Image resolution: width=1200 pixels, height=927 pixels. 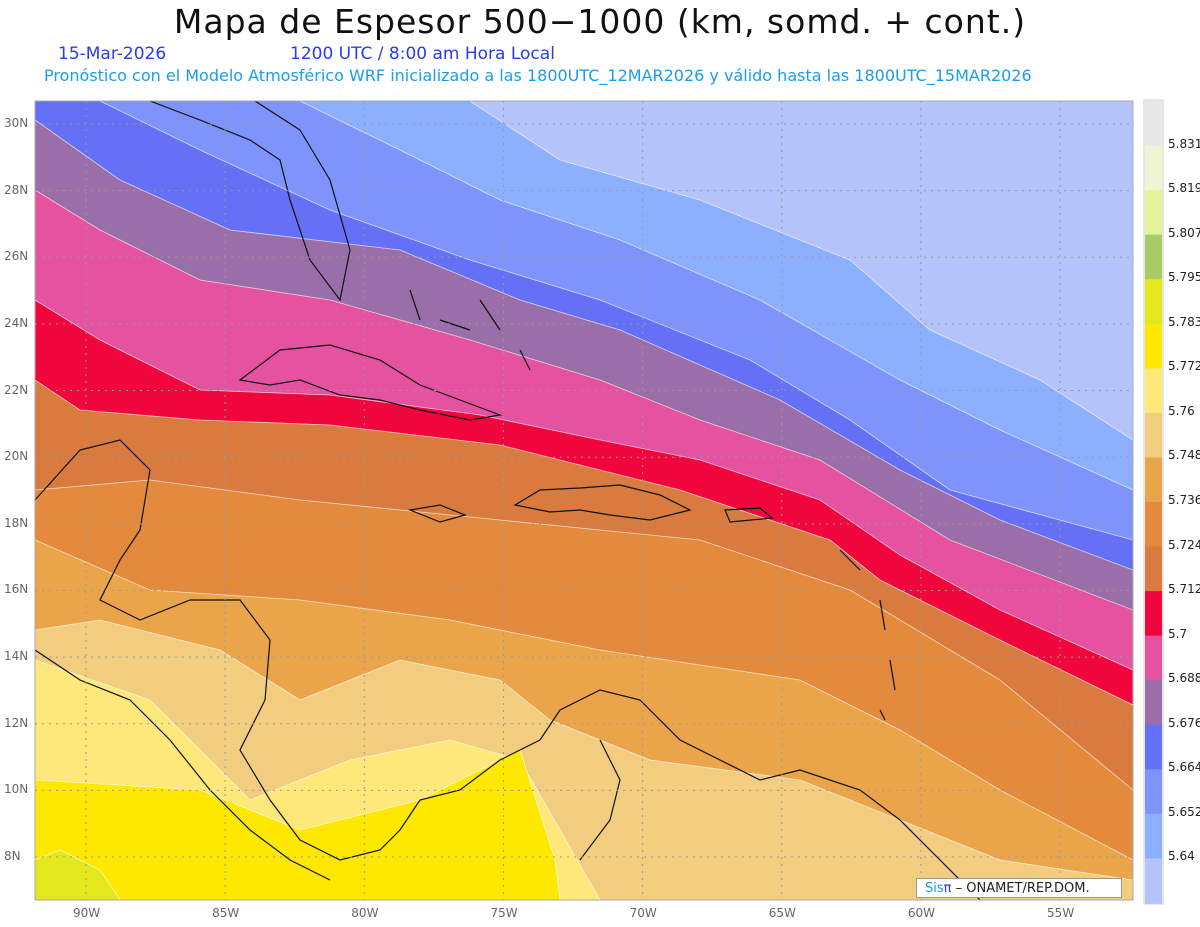 I want to click on credit-box: Sisπ – ONAMET/REP.DOM., so click(x=1019, y=888).